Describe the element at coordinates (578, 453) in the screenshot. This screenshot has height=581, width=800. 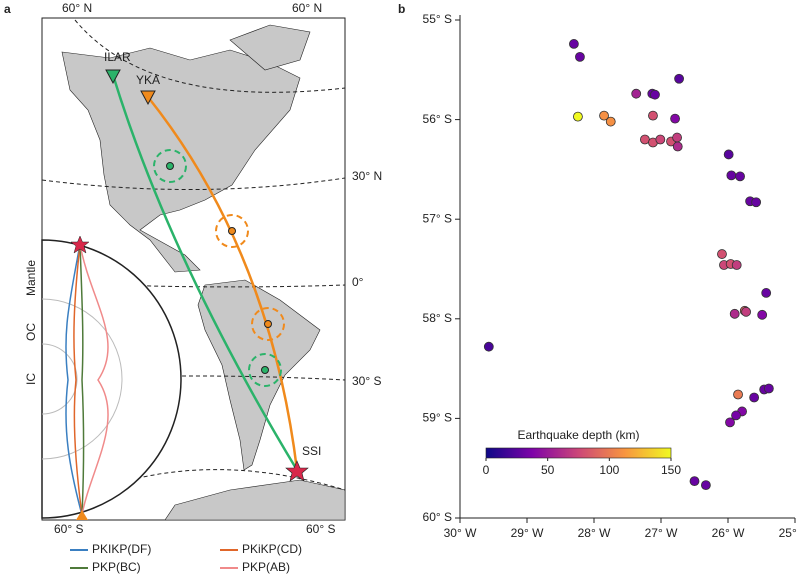
I see `colorbar` at that location.